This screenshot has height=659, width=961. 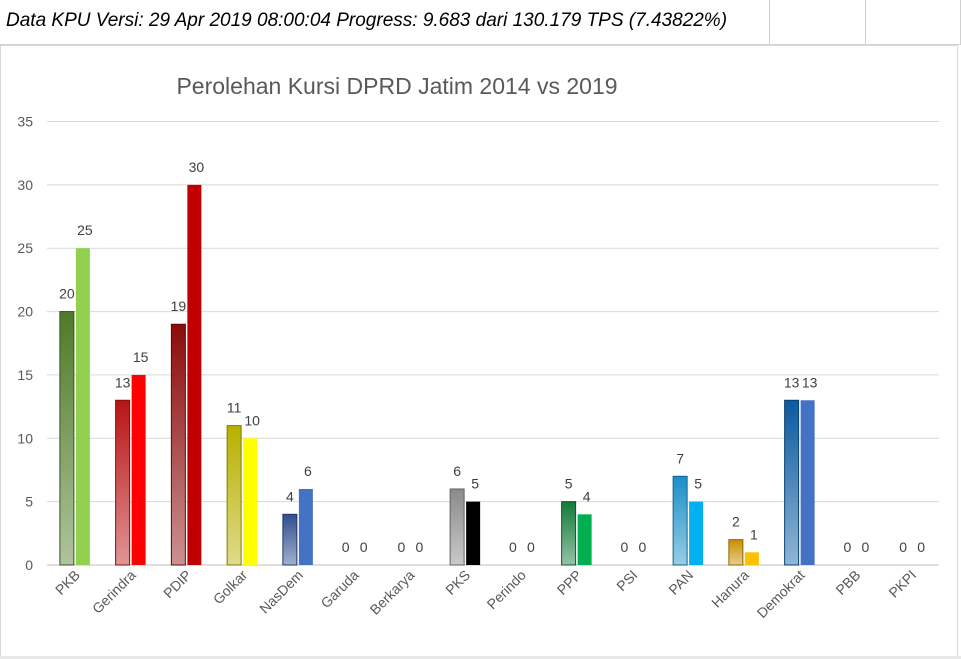 What do you see at coordinates (507, 590) in the screenshot?
I see `x-tick-label: Perindo` at bounding box center [507, 590].